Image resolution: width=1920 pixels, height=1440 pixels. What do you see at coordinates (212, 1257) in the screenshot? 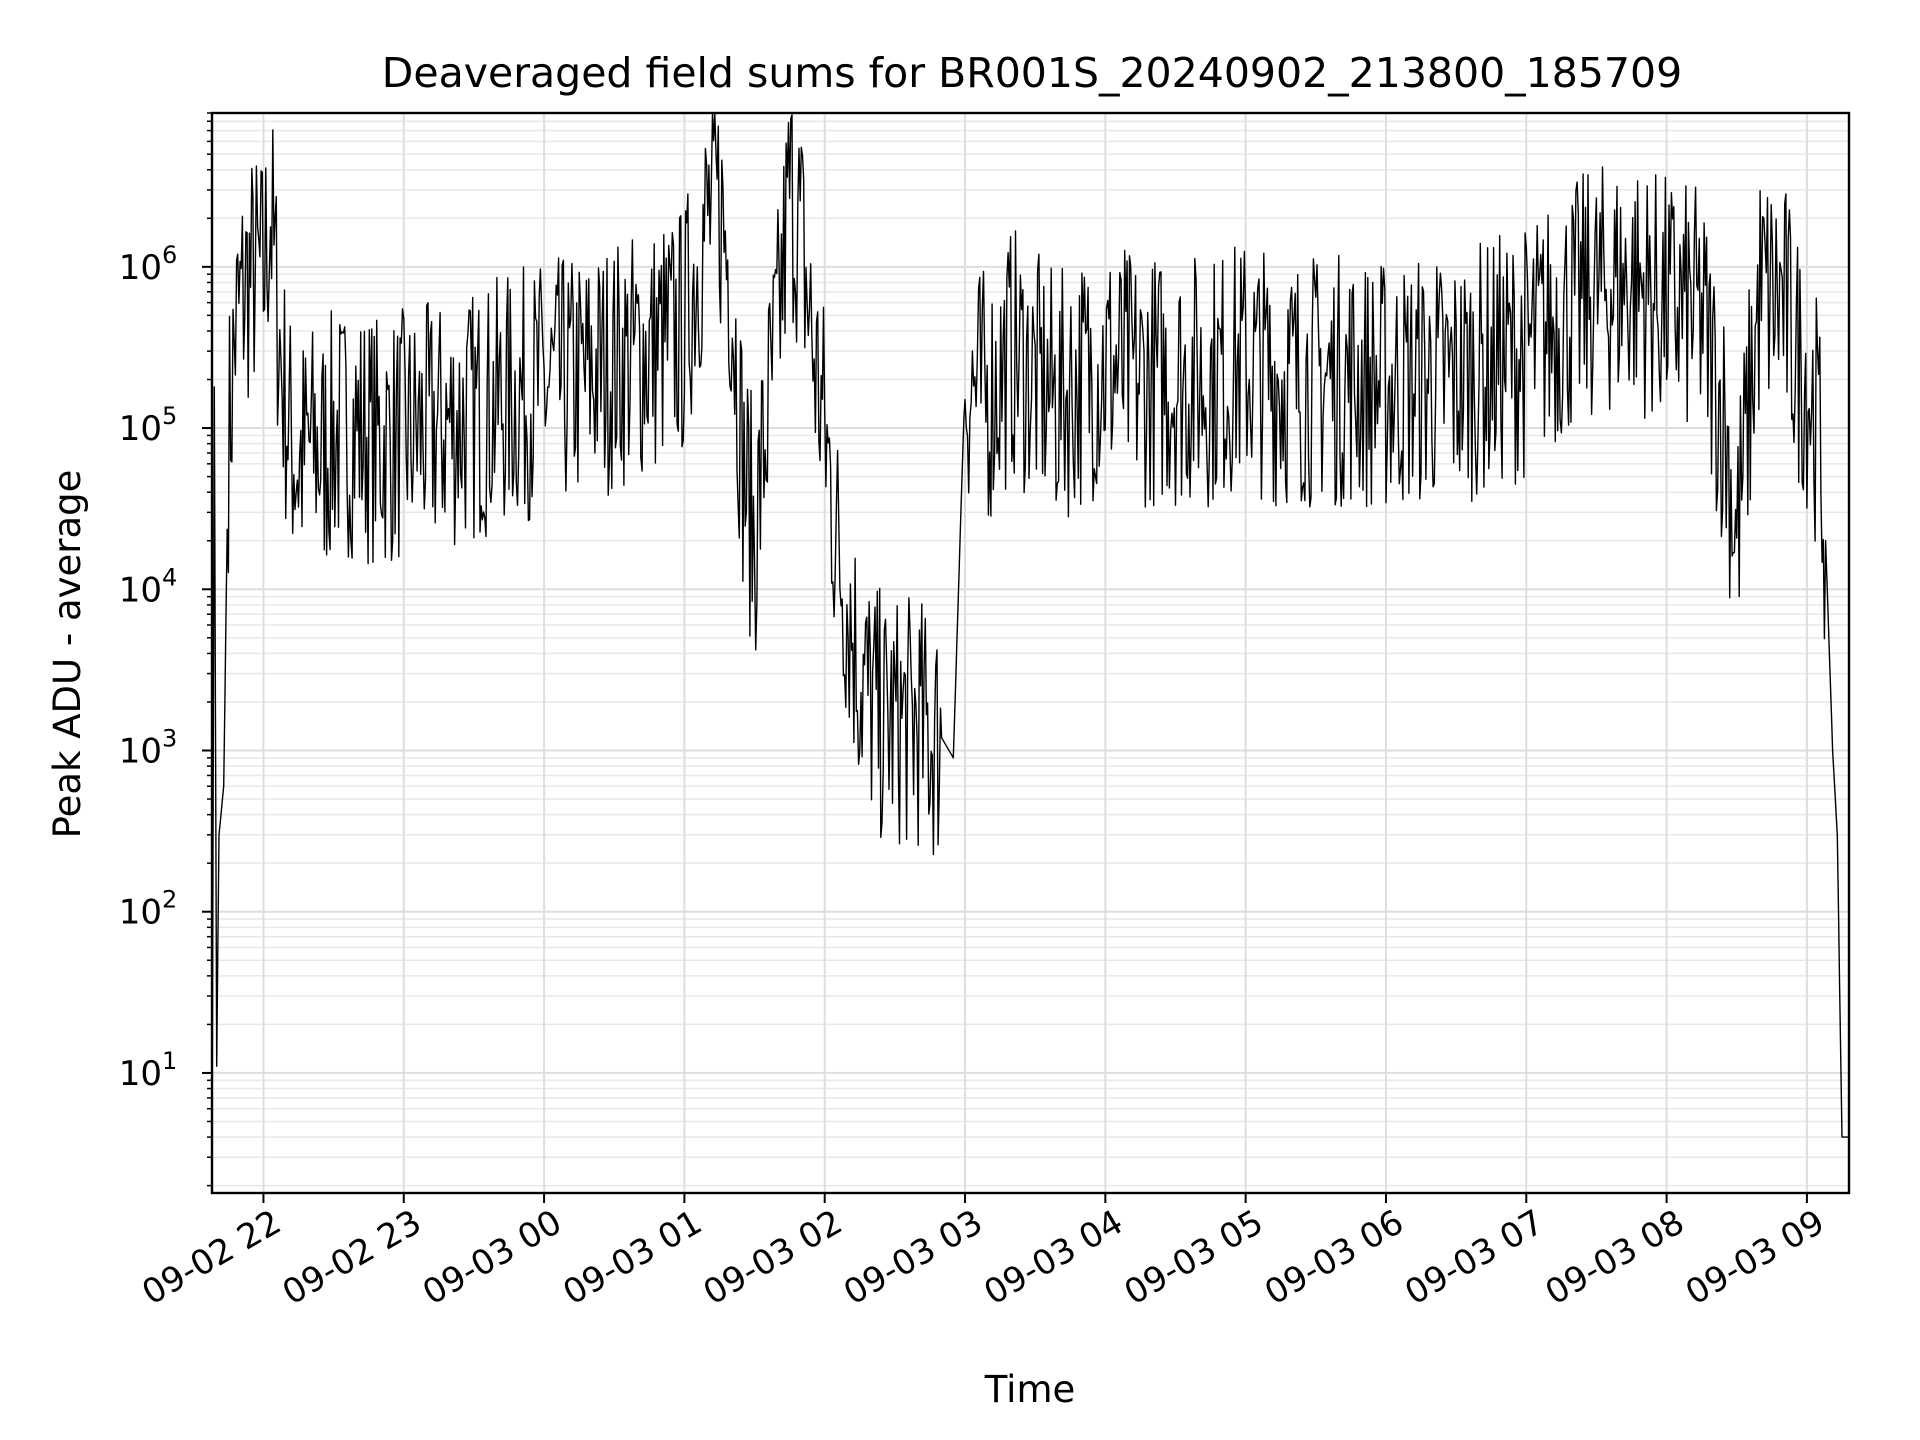
I see `x-tick-label: 09-02 22` at bounding box center [212, 1257].